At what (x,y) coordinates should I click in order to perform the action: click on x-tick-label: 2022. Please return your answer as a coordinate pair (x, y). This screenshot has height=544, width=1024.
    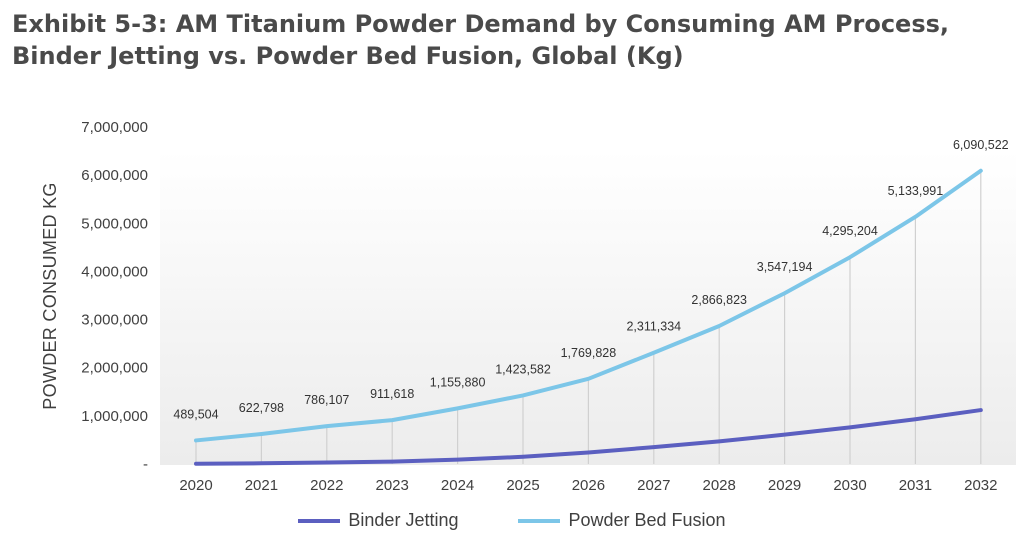
    Looking at the image, I should click on (326, 485).